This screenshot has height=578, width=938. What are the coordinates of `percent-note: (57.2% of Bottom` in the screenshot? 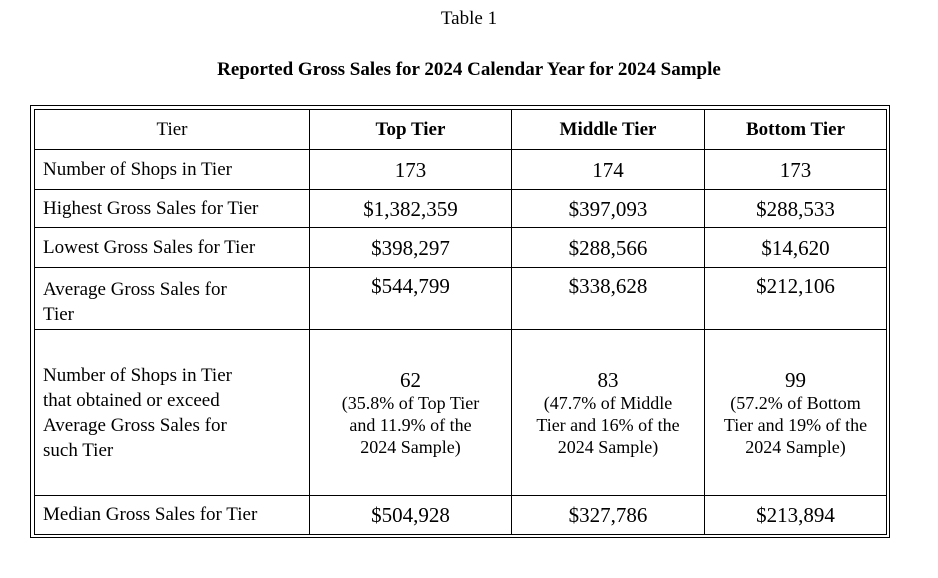 It's located at (795, 402).